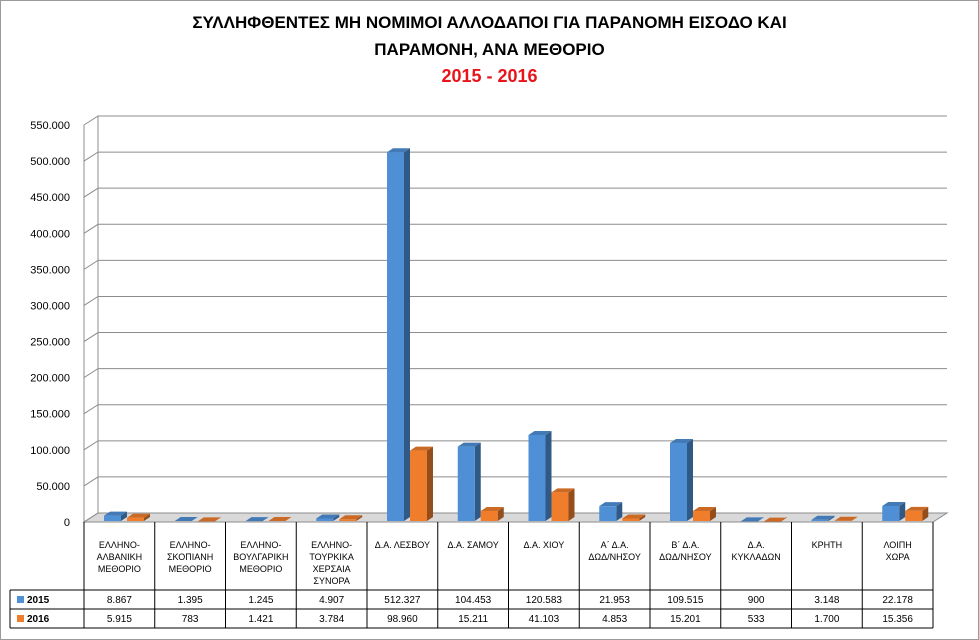 The image size is (979, 640). What do you see at coordinates (260, 619) in the screenshot?
I see `data-label: 1.421` at bounding box center [260, 619].